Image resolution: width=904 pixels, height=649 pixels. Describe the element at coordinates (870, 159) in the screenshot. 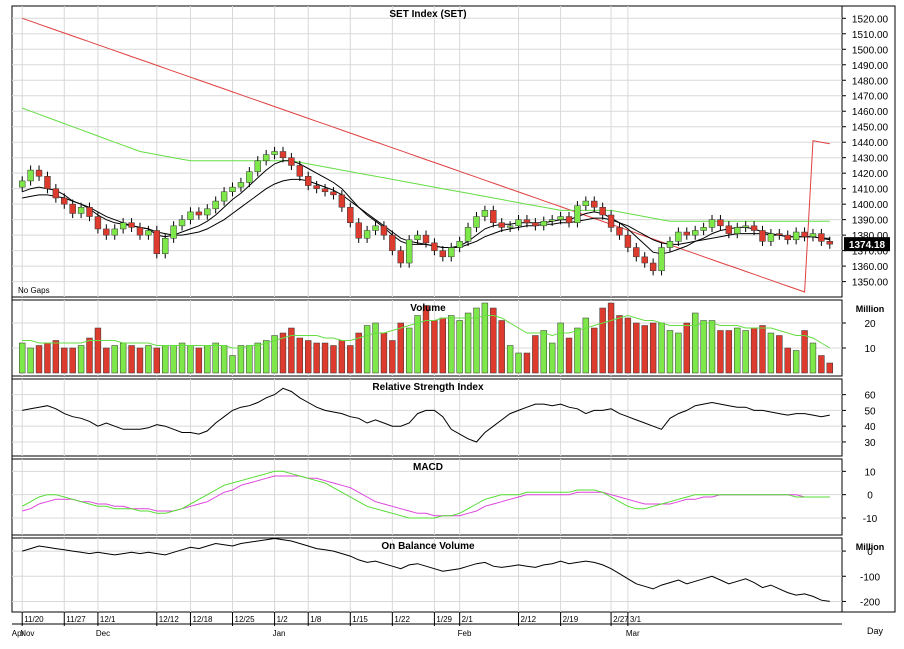

I see `price-ytick-label: 1430.00` at that location.